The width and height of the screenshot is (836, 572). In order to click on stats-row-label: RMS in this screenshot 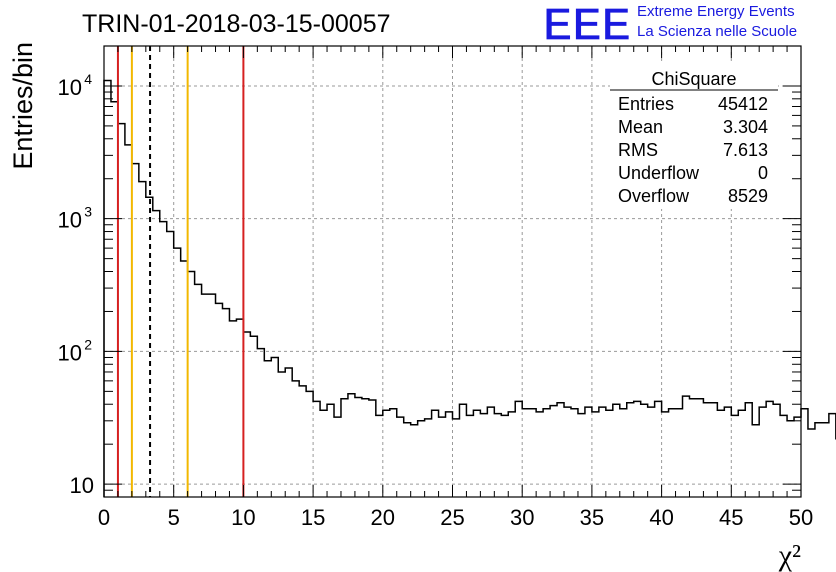, I will do `click(638, 150)`.